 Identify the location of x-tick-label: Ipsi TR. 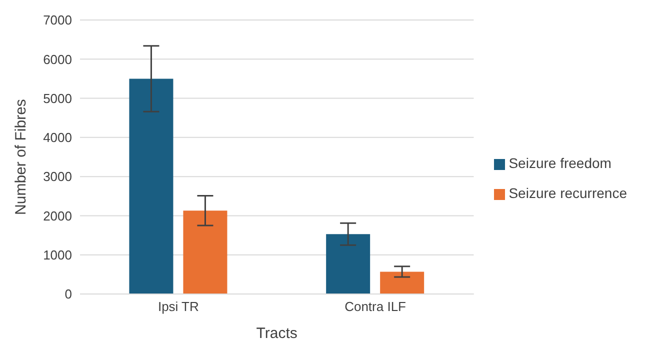
(178, 306).